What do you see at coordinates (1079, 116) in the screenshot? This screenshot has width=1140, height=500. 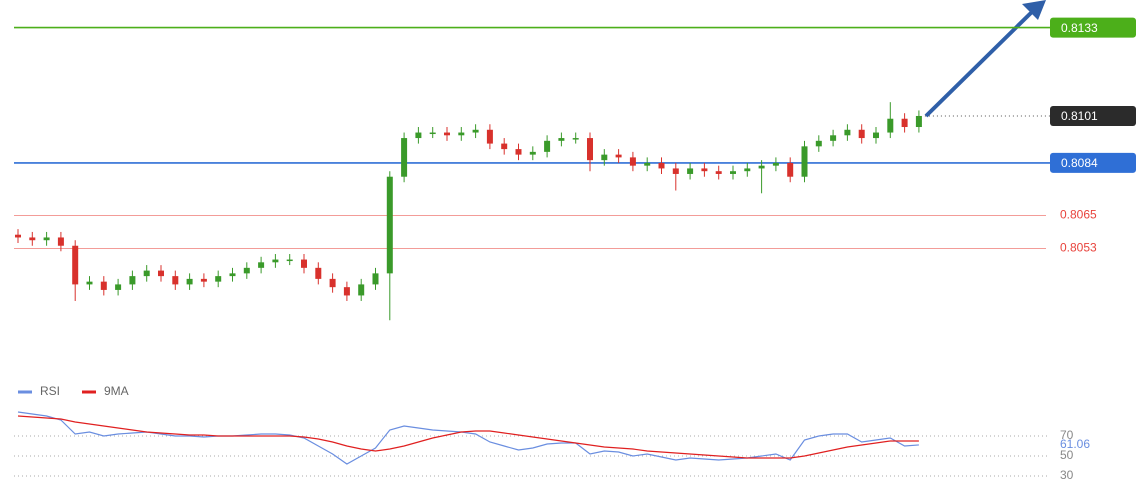 I see `level-label: 0.8101` at bounding box center [1079, 116].